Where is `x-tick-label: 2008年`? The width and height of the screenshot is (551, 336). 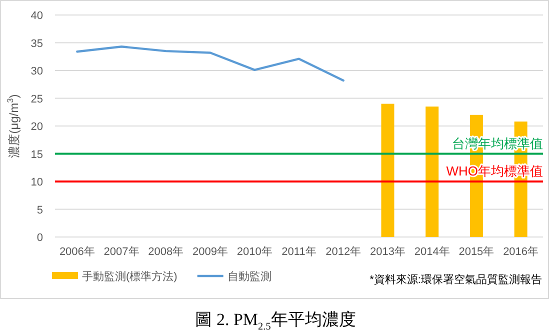
x-tick-label: 2008年 is located at coordinates (166, 252).